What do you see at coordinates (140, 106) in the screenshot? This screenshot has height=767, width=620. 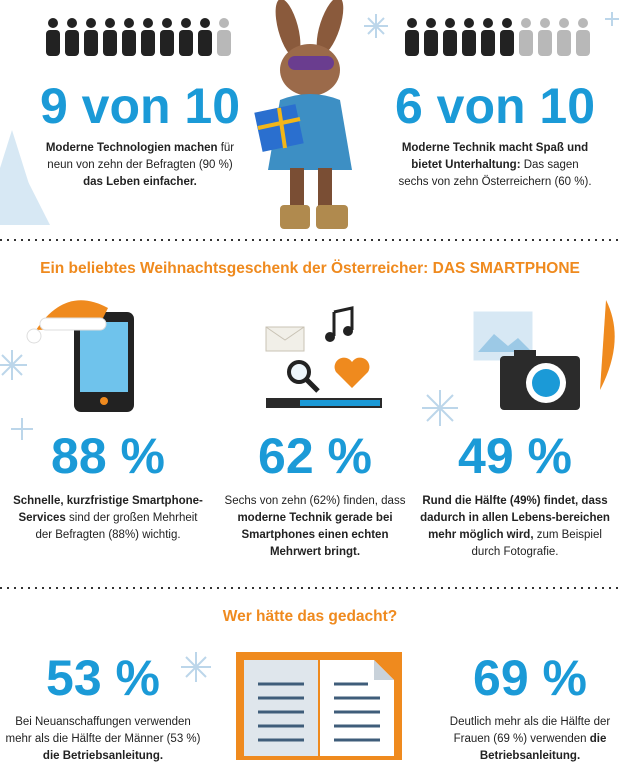 I see `big-number: 9 von 10` at bounding box center [140, 106].